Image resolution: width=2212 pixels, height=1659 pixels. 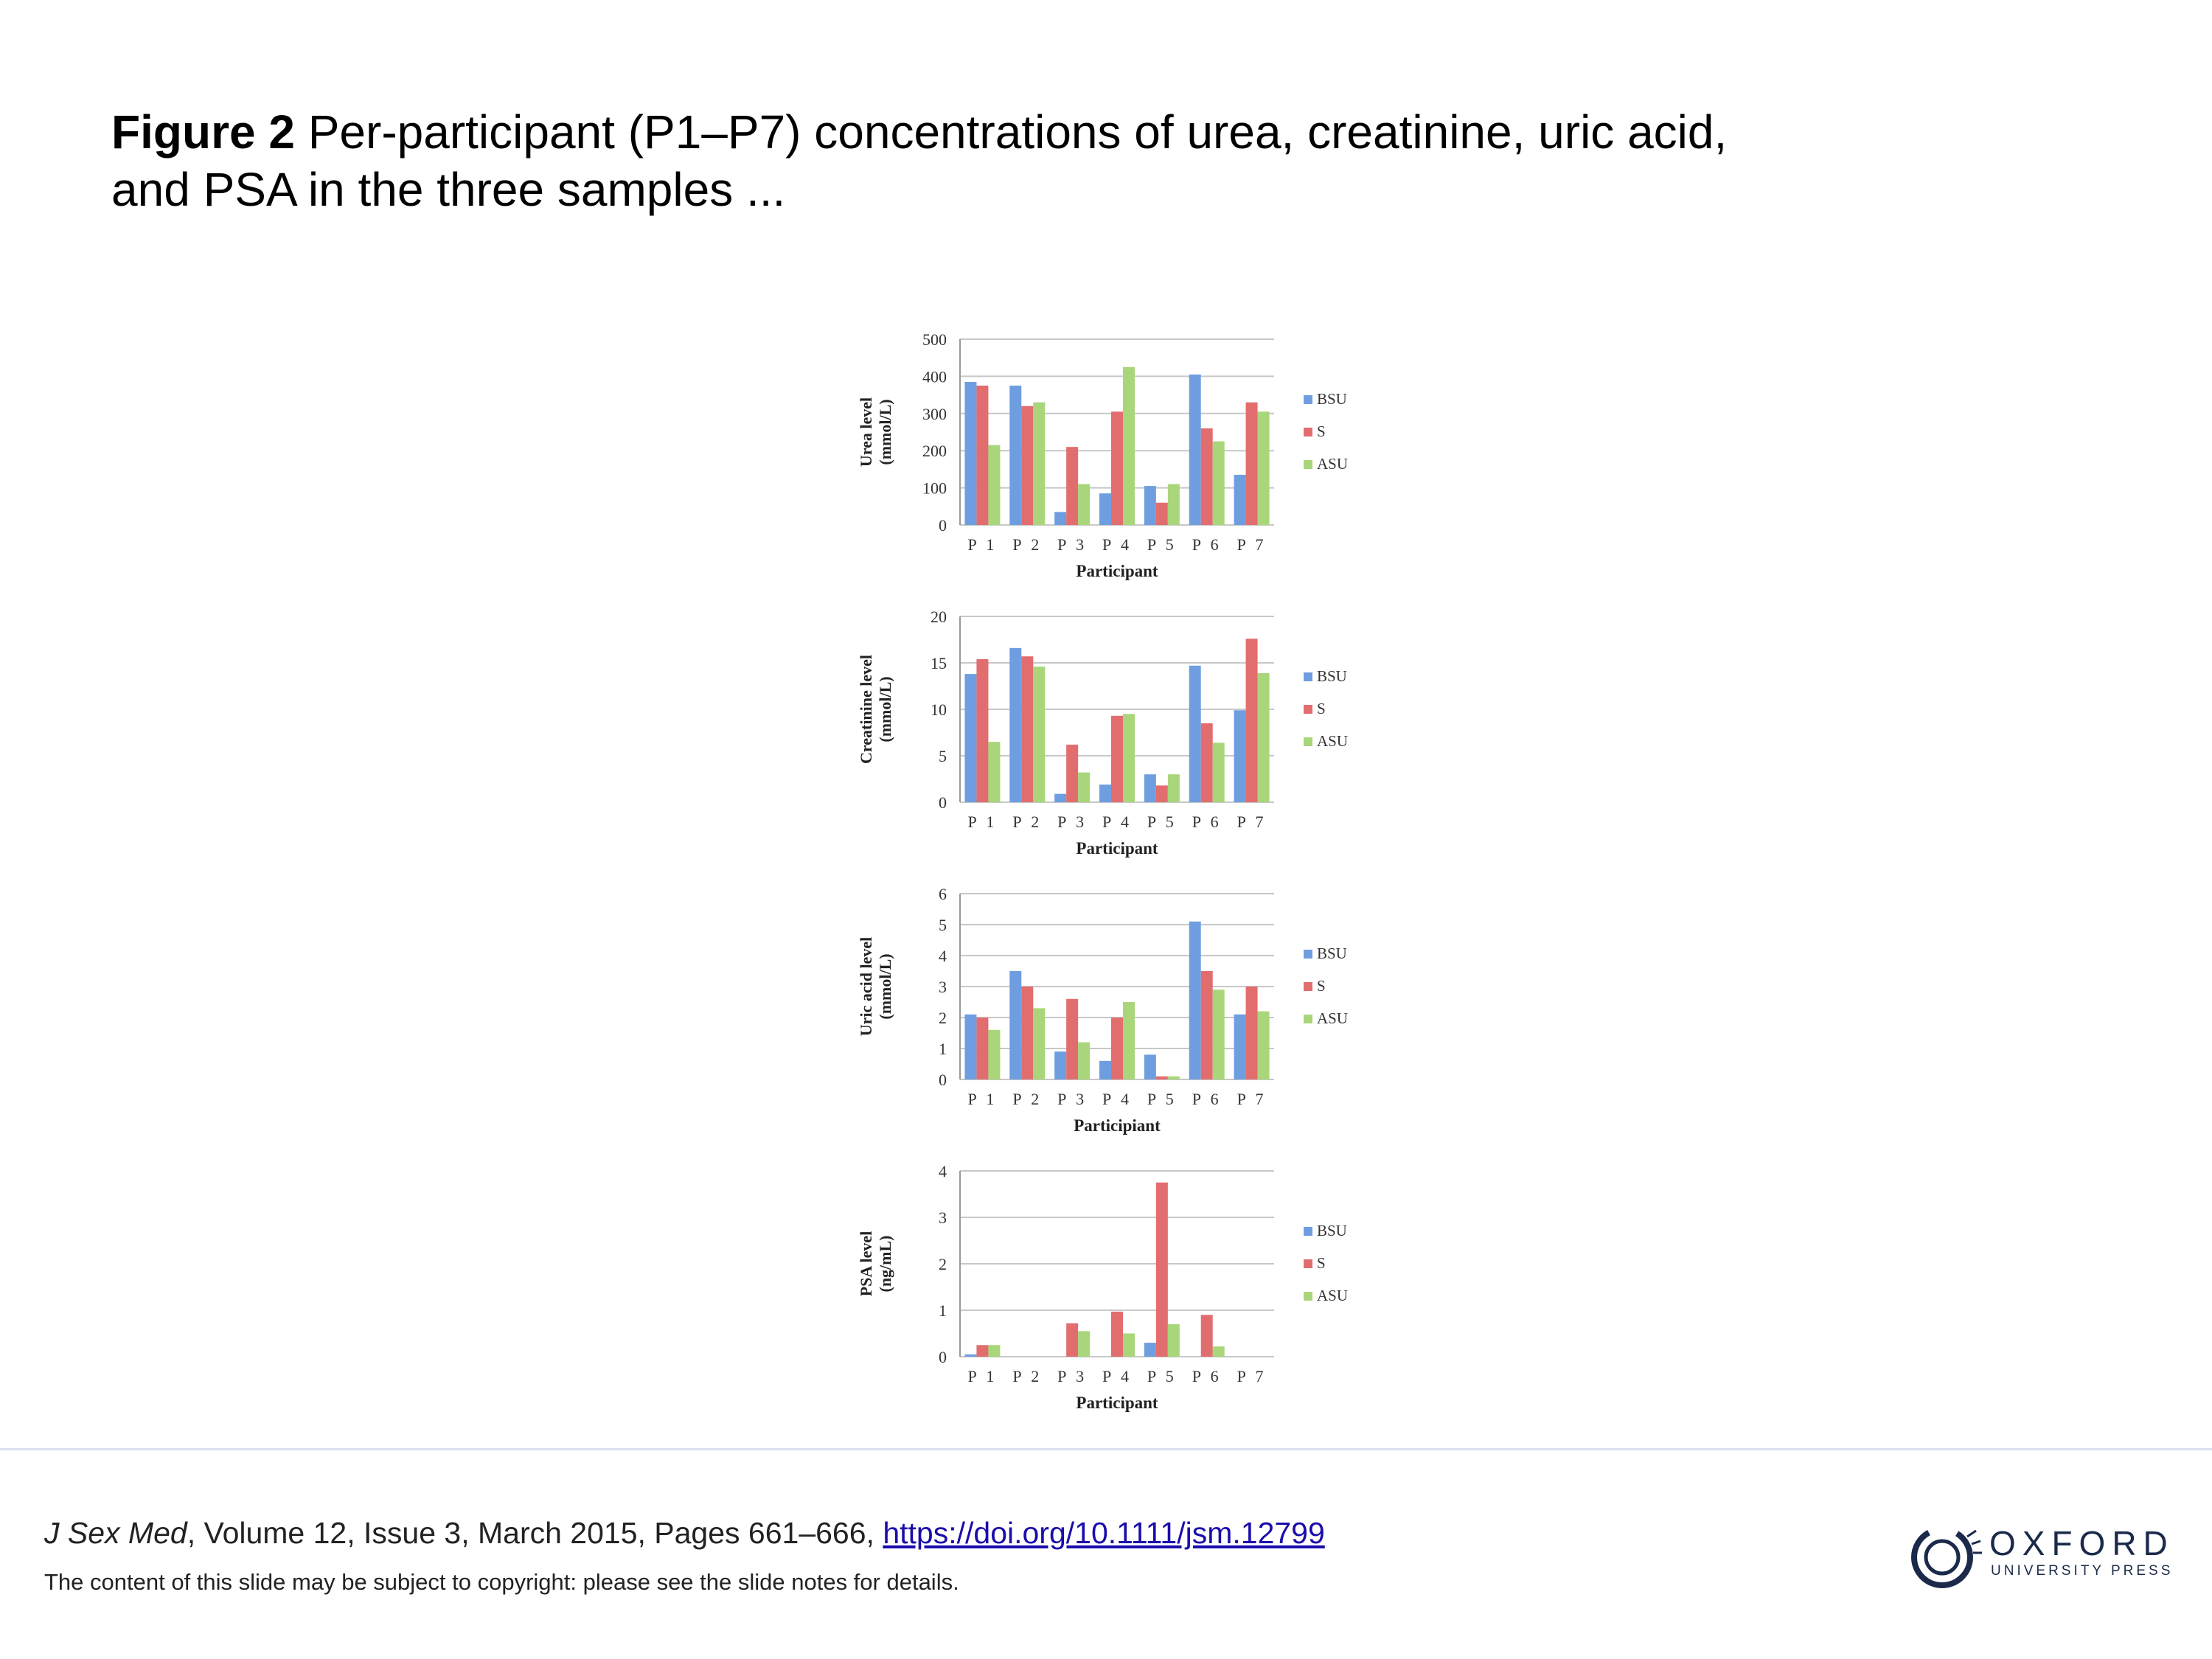 What do you see at coordinates (2042, 1557) in the screenshot?
I see `oxford-logo: OXFORD UNIVERSITY PRESS` at bounding box center [2042, 1557].